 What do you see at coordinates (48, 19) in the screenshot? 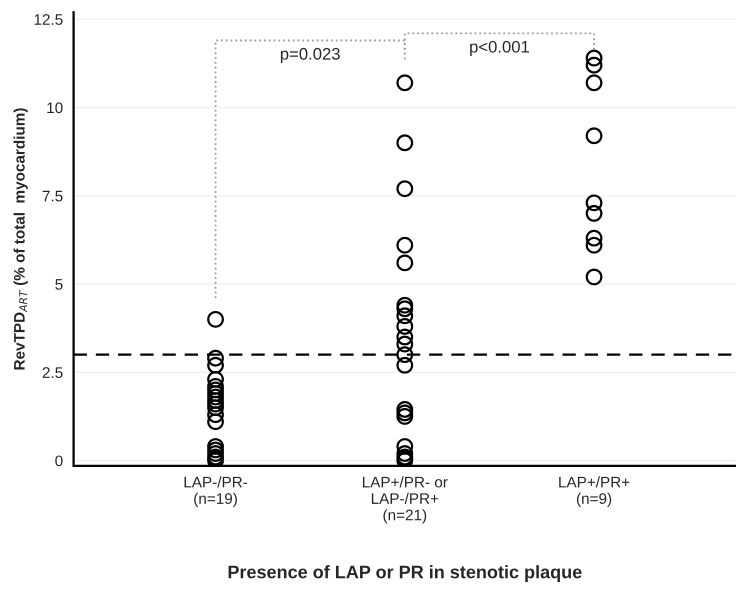
I see `y-tick-label: 12.5` at bounding box center [48, 19].